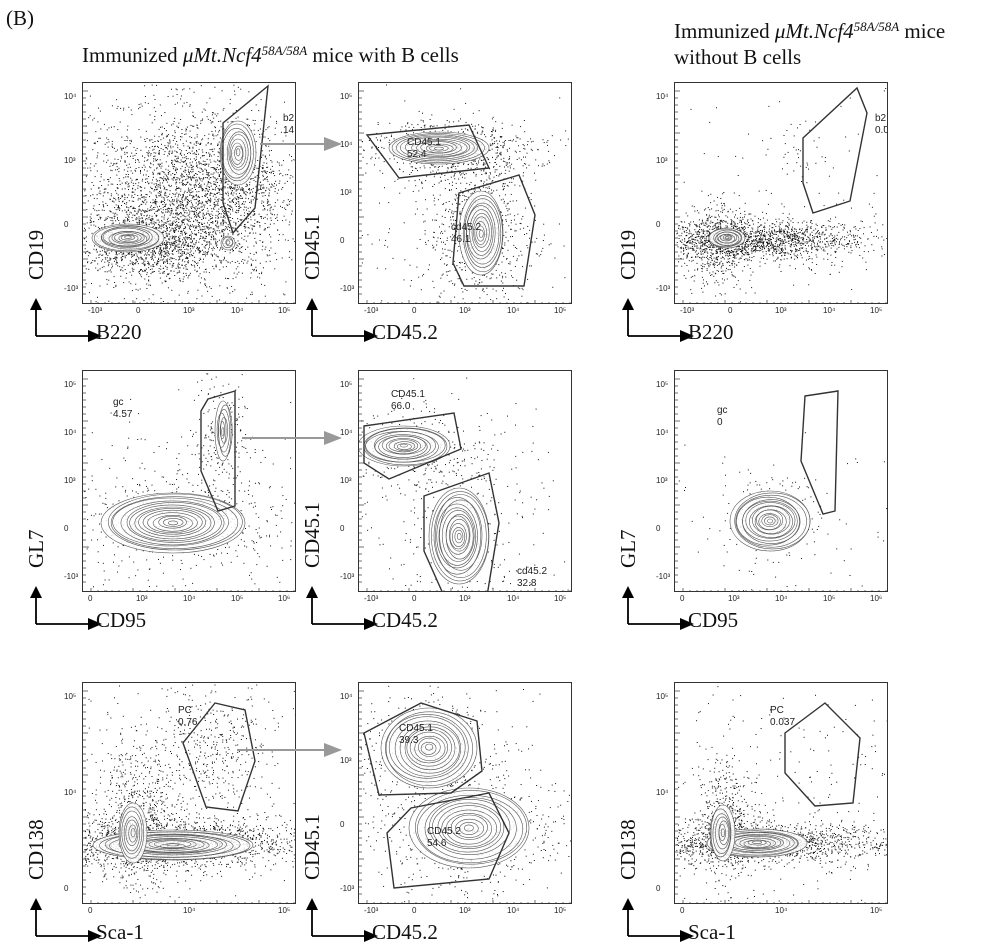 This screenshot has height=951, width=996. Describe the element at coordinates (465, 481) in the screenshot. I see `dot-plot-2-2: CD45.1 66.0 cd45.2 32.8` at that location.